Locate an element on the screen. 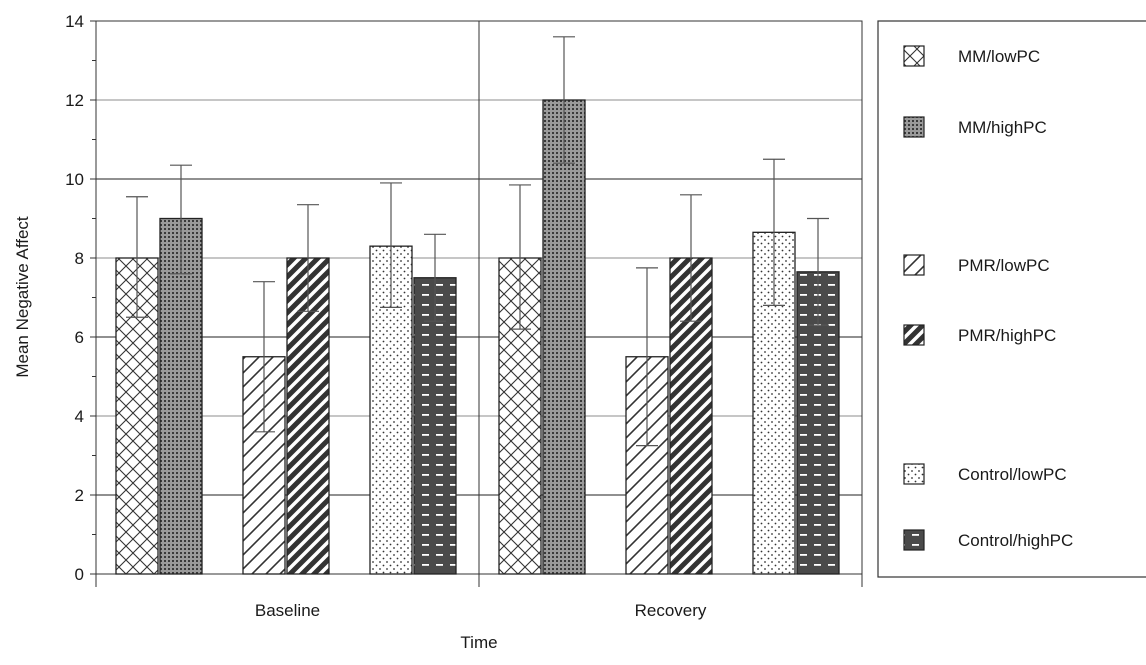 The image size is (1146, 665). legend-label: Control/highPC is located at coordinates (1015, 540).